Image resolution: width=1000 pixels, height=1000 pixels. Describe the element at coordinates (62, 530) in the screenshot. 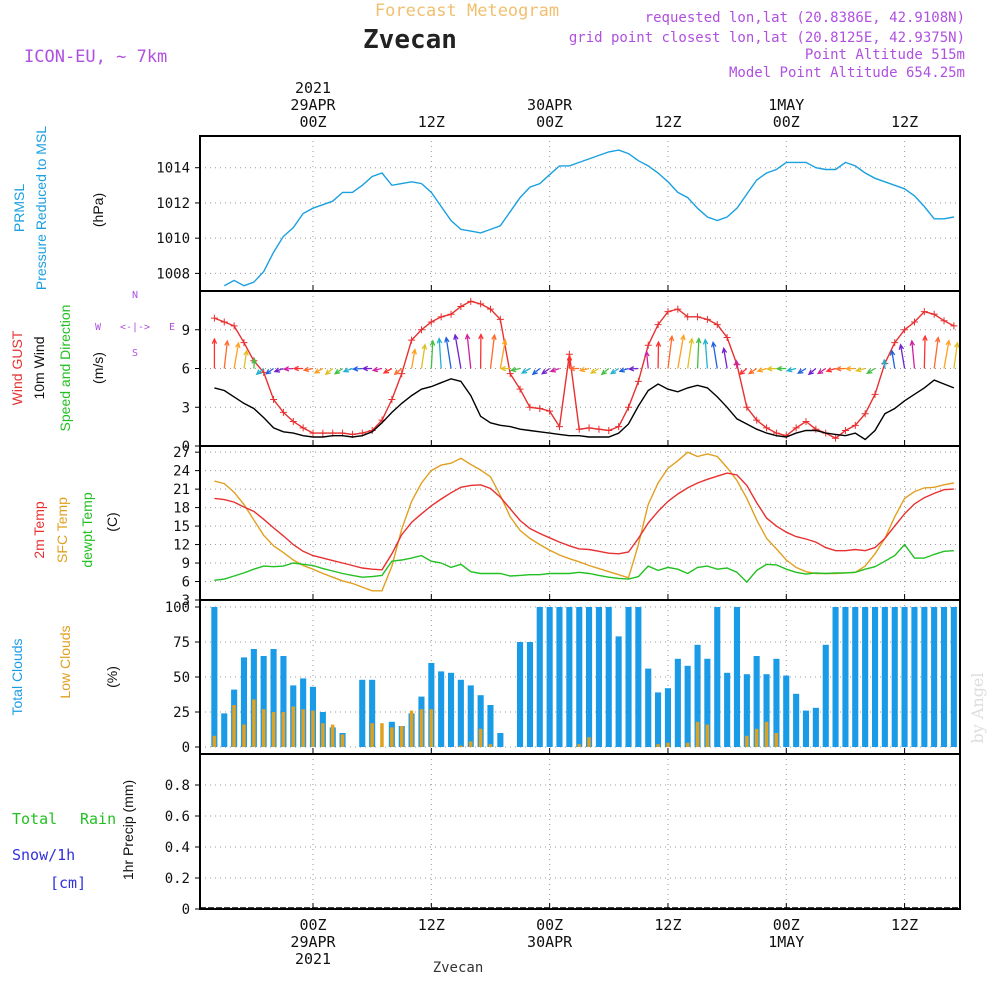

I see `temp-label-sfc: SFC Temp` at that location.